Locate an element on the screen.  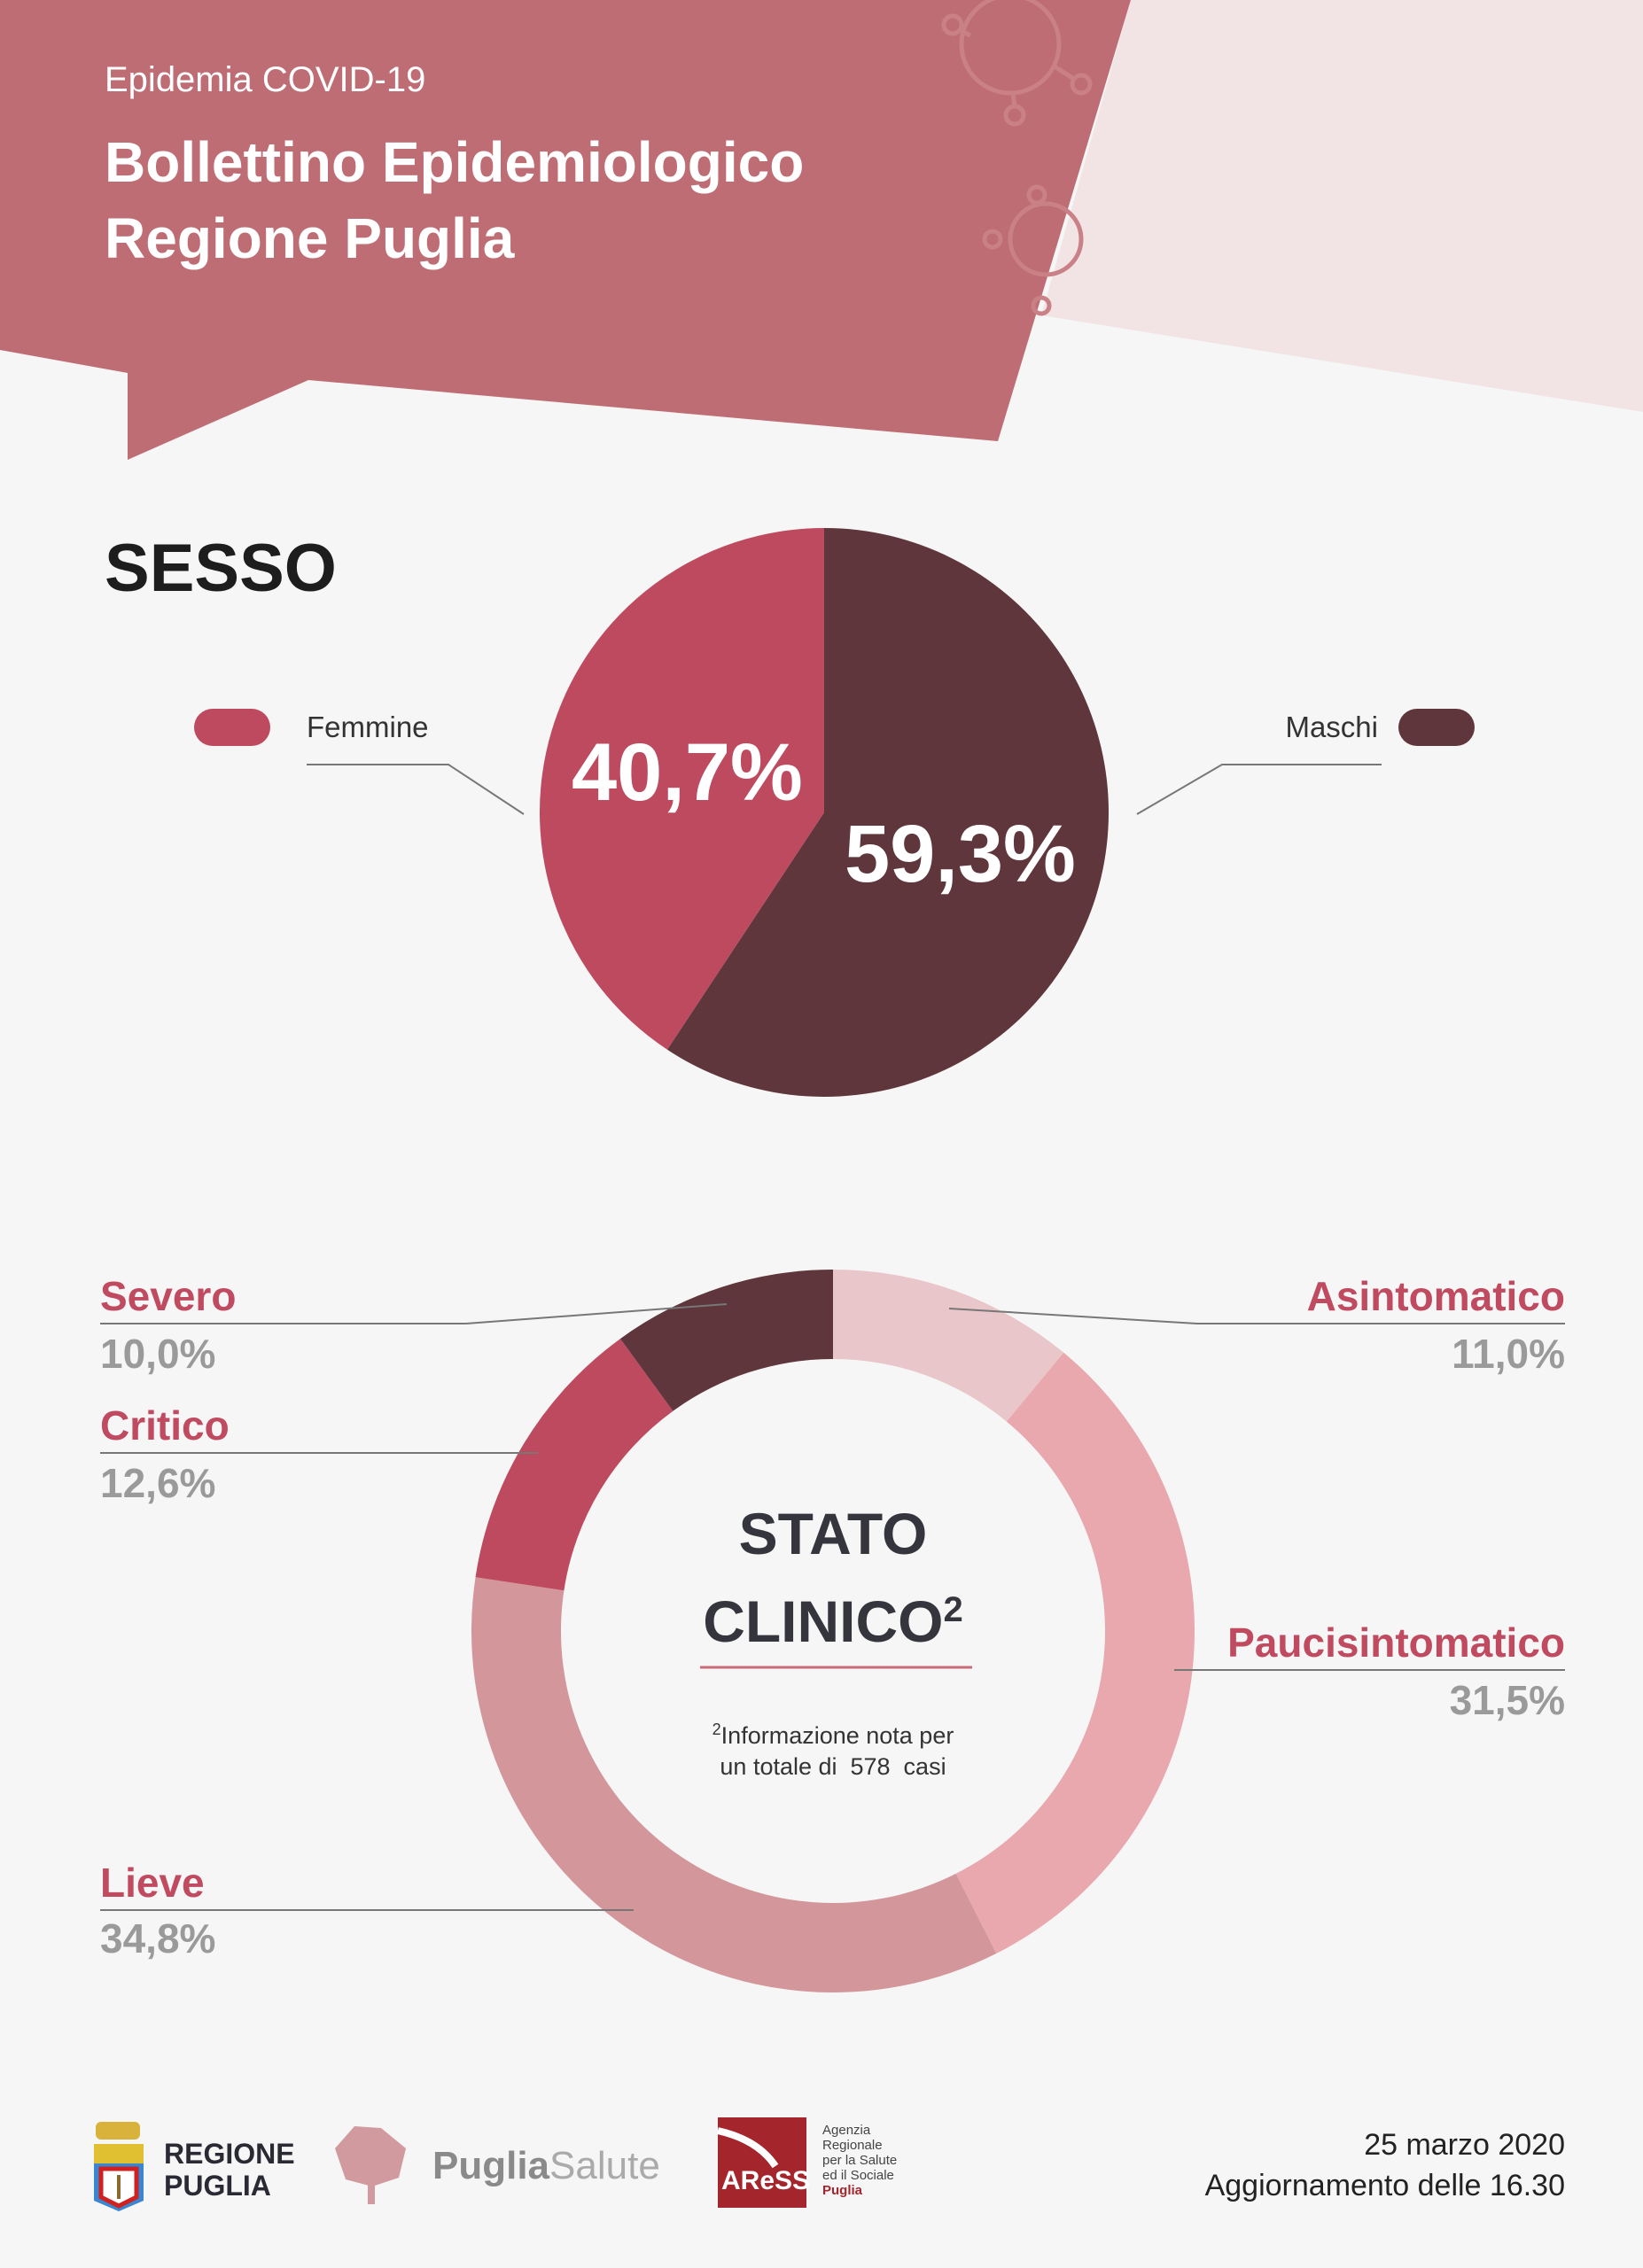
regione-puglia-logo-text: REGIONE PUGLIA is located at coordinates (229, 2170).